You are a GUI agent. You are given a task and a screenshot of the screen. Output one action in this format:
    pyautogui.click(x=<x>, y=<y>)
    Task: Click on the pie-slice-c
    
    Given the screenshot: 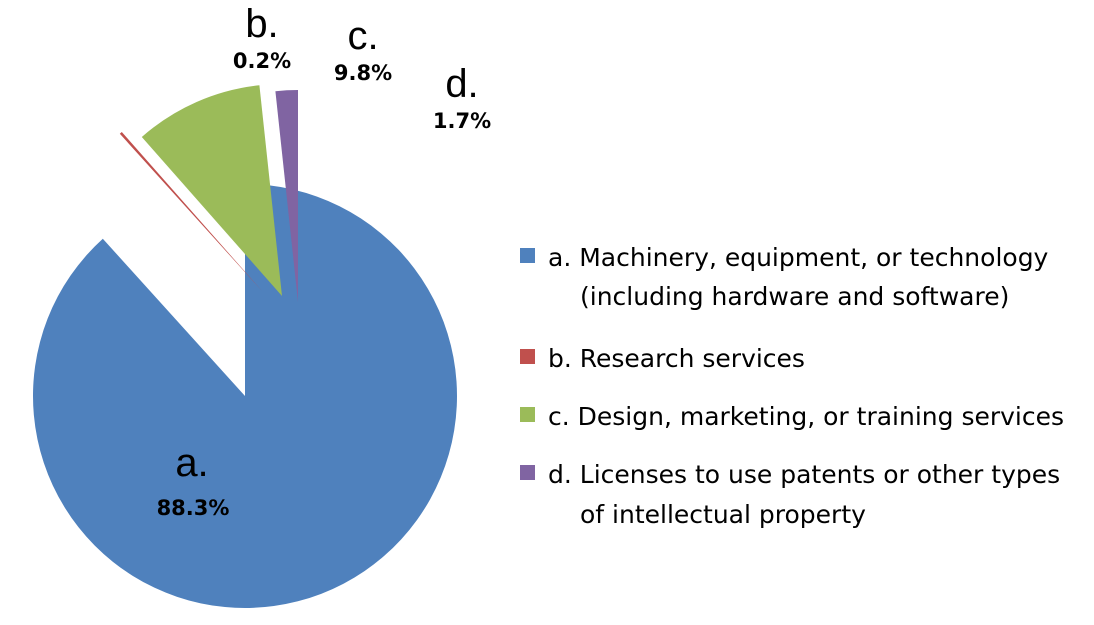 What is the action you would take?
    pyautogui.click(x=211, y=191)
    